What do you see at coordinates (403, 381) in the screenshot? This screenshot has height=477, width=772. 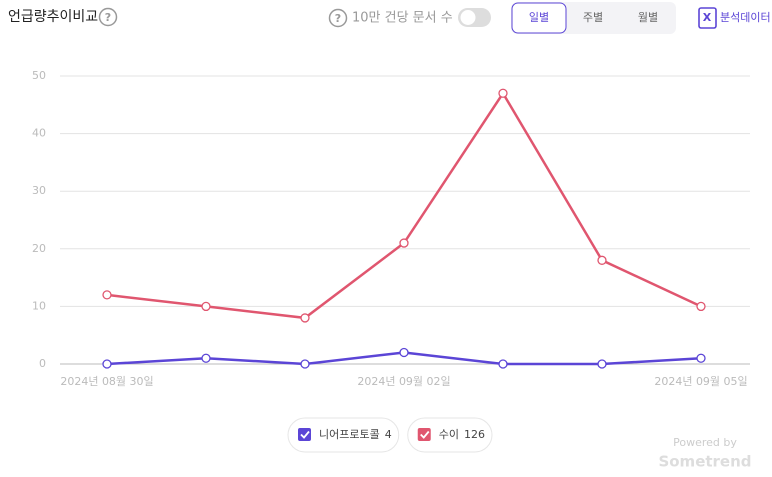 I see `x-tick-label: 2024년 09월 02일` at bounding box center [403, 381].